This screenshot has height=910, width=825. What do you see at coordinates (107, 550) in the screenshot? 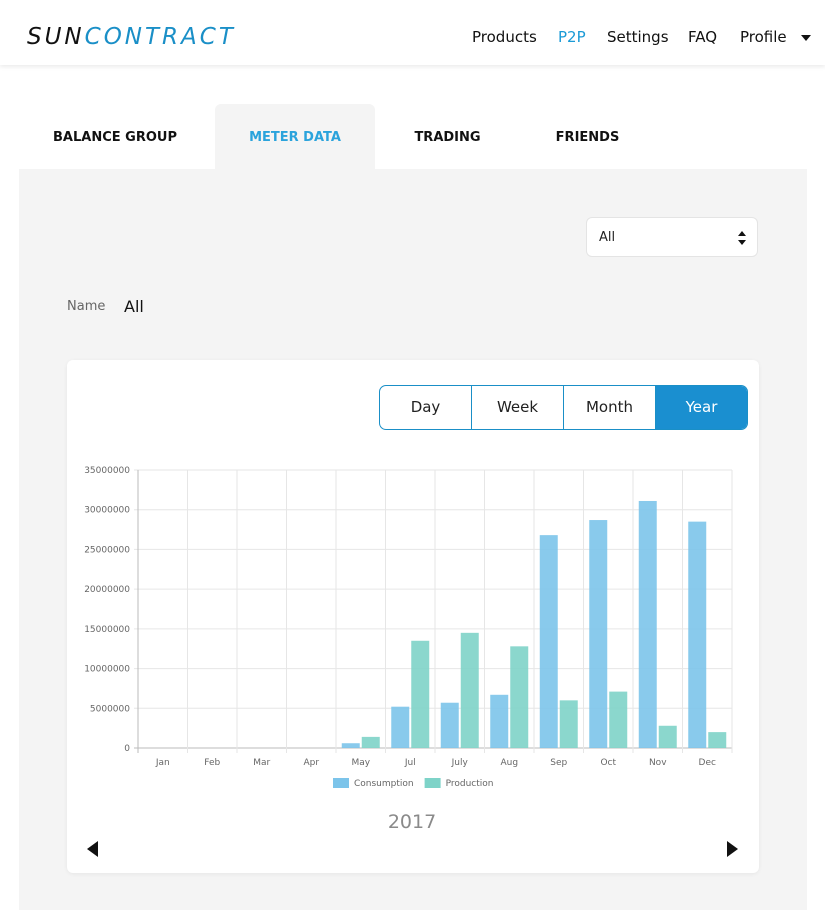
I see `y-tick-label: 25000000` at bounding box center [107, 550].